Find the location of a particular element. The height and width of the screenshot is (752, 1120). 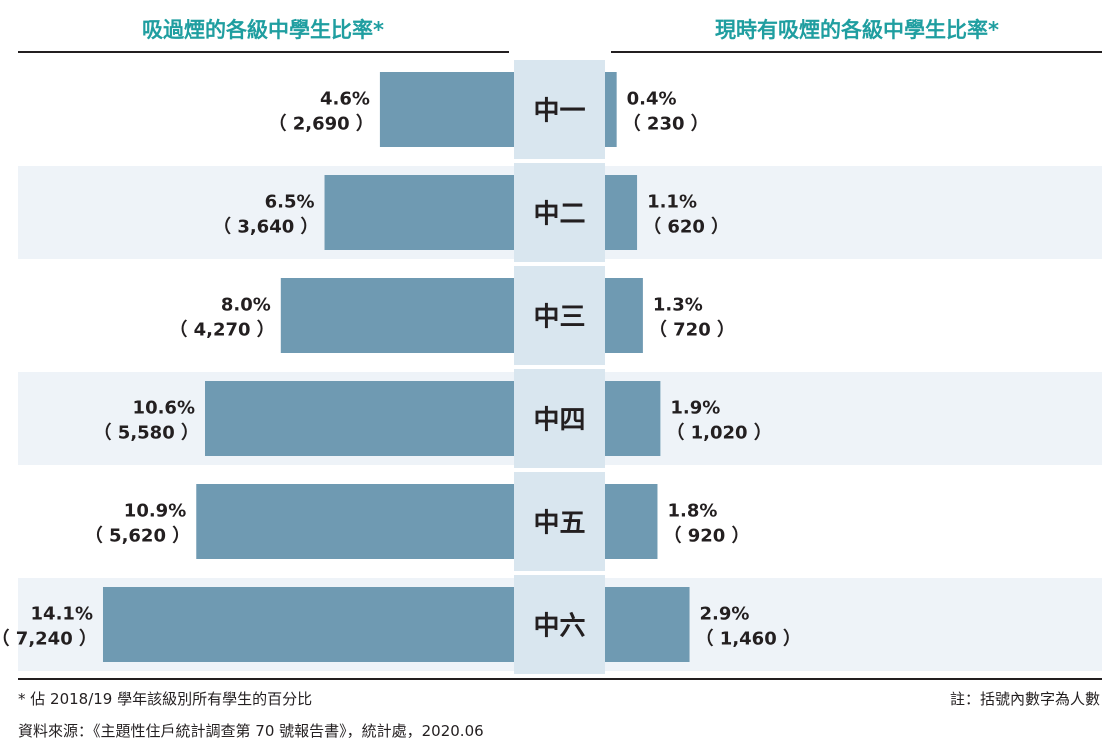

right-count-label-4: （ 1,020 ） is located at coordinates (718, 433).